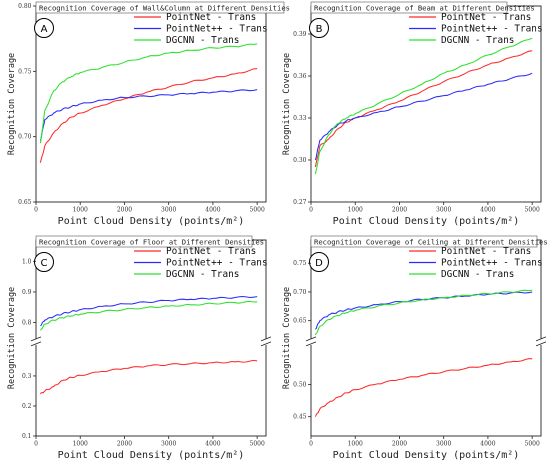 The image size is (550, 466). Describe the element at coordinates (27, 436) in the screenshot. I see `y-tick-label: 0.1` at that location.